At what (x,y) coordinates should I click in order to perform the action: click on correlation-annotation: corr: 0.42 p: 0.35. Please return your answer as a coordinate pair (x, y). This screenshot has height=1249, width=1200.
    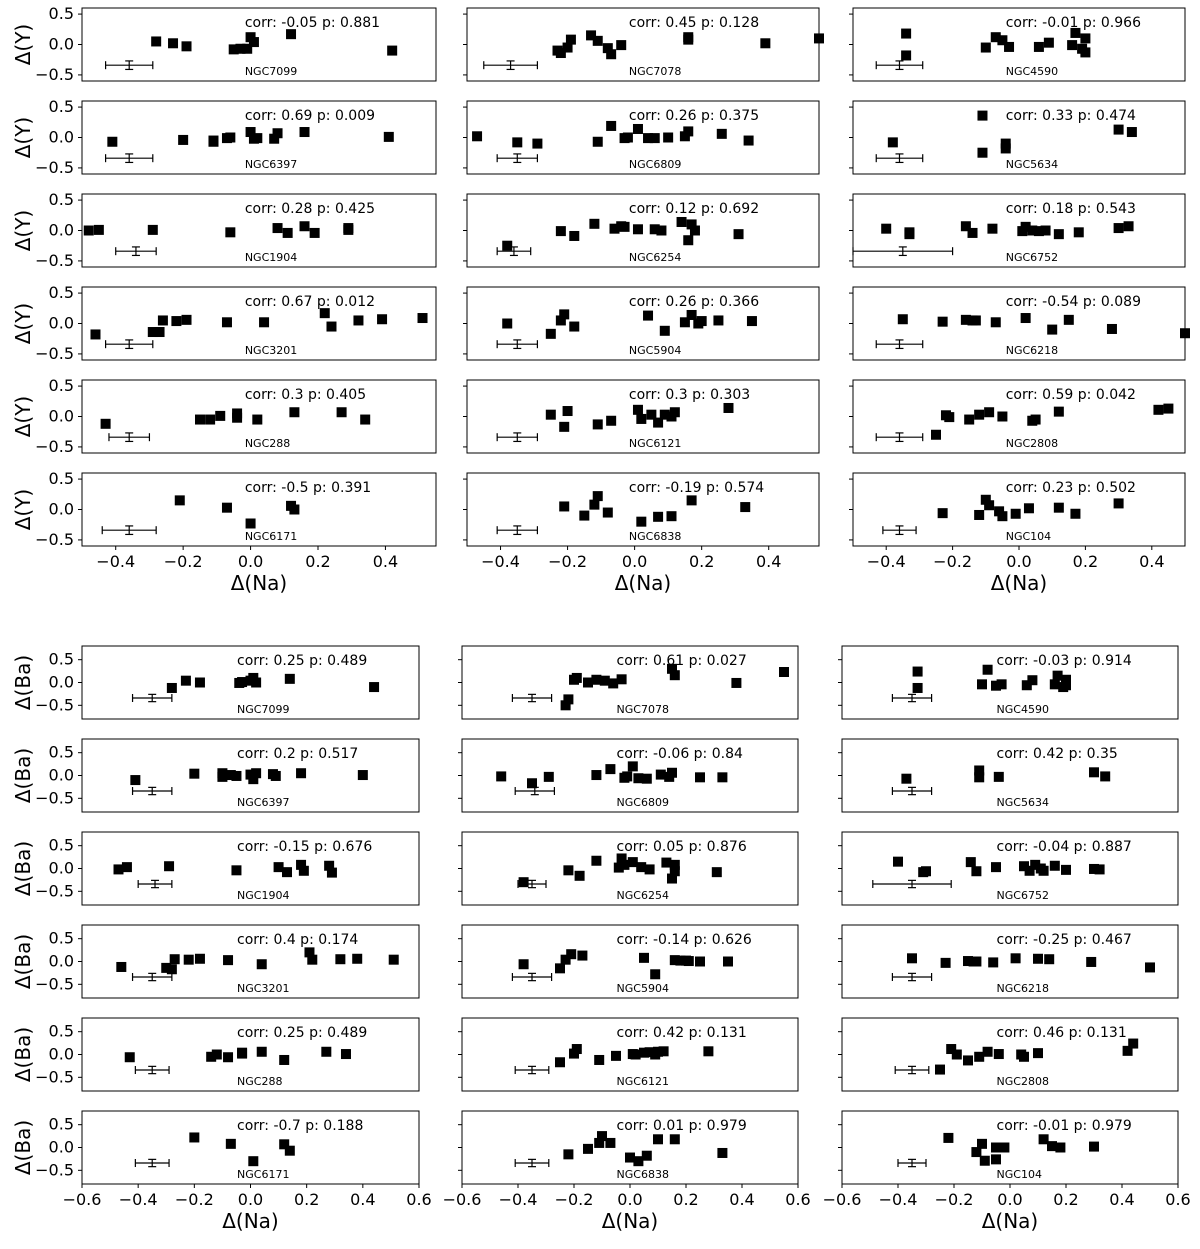
    Looking at the image, I should click on (1057, 754).